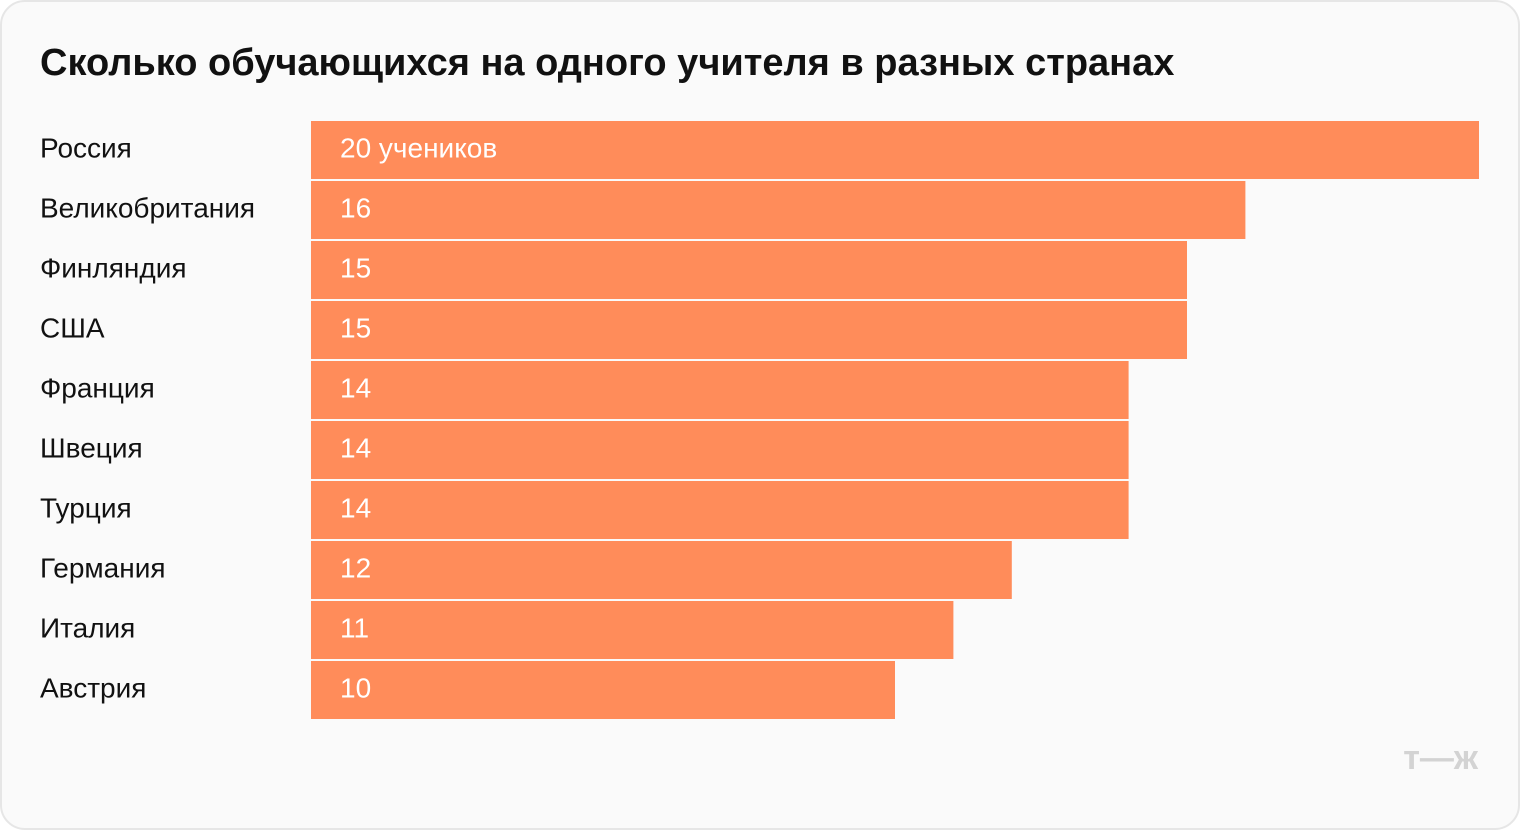  Describe the element at coordinates (355, 687) in the screenshot. I see `value-label: 10` at that location.